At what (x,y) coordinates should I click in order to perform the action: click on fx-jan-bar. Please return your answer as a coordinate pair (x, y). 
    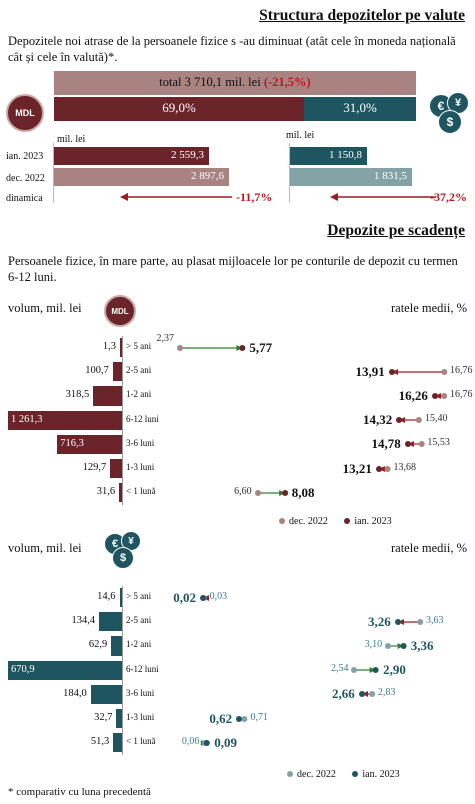
    Looking at the image, I should click on (328, 156).